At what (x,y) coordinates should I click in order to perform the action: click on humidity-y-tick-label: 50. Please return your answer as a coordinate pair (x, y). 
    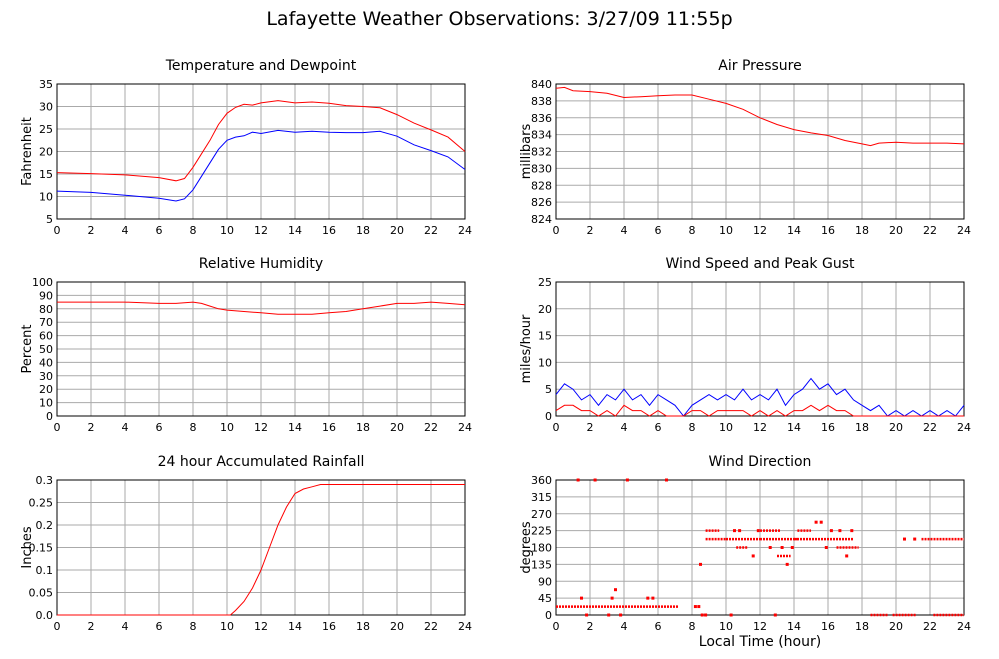
    Looking at the image, I should click on (46, 349).